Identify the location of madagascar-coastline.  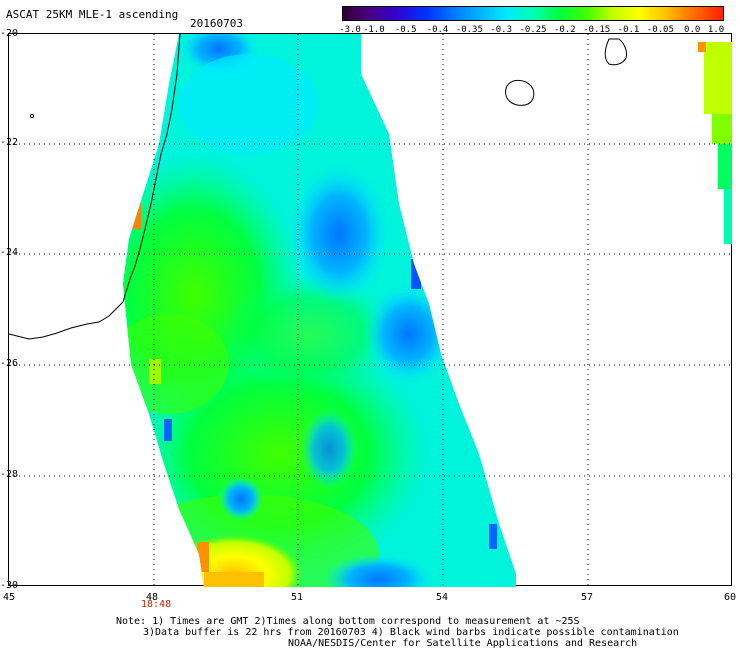
(95, 187).